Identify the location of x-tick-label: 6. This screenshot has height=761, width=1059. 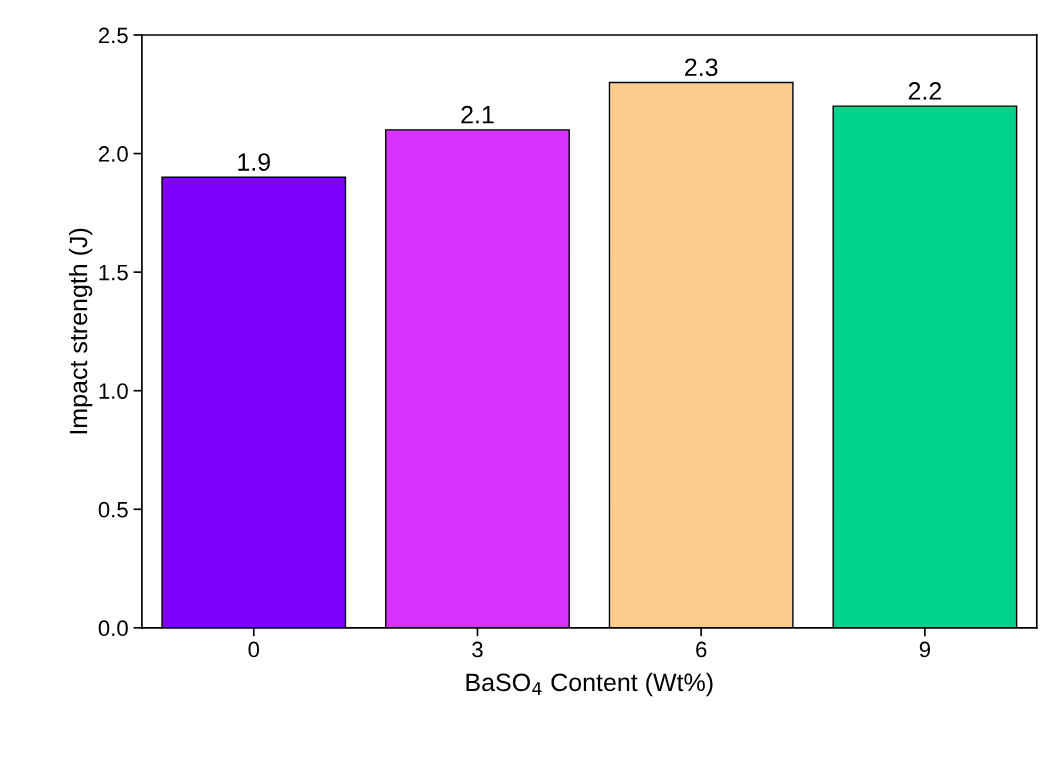
(701, 649).